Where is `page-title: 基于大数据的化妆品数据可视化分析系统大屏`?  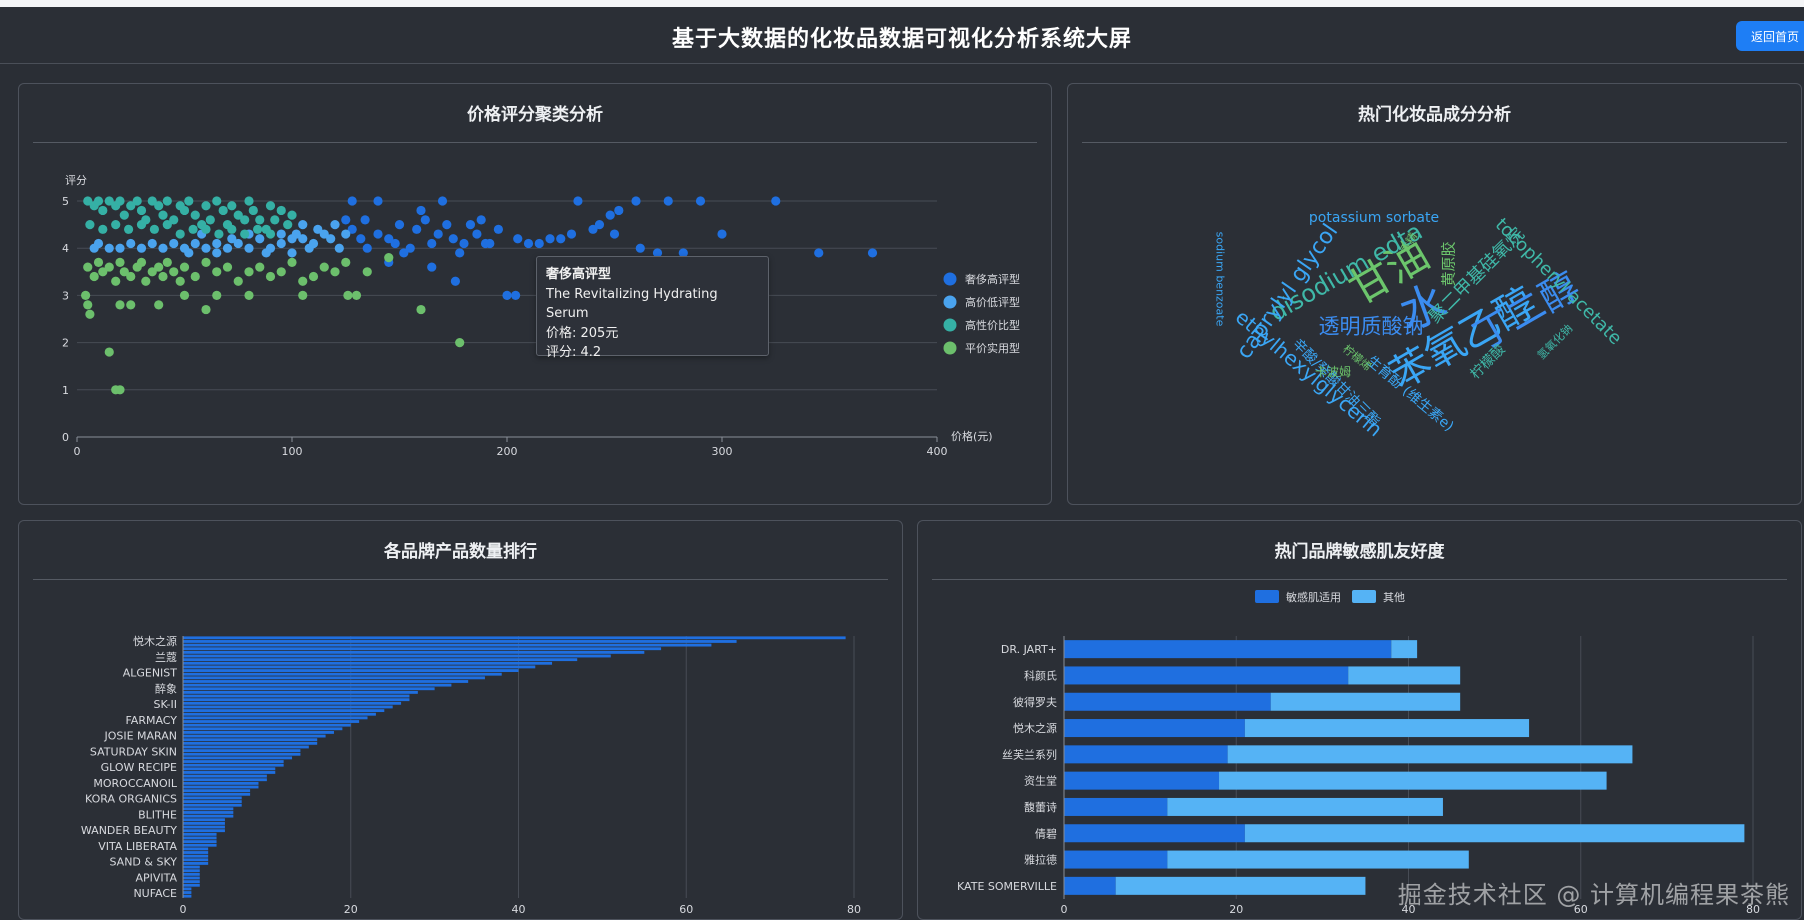 page-title: 基于大数据的化妆品数据可视化分析系统大屏 is located at coordinates (901, 39).